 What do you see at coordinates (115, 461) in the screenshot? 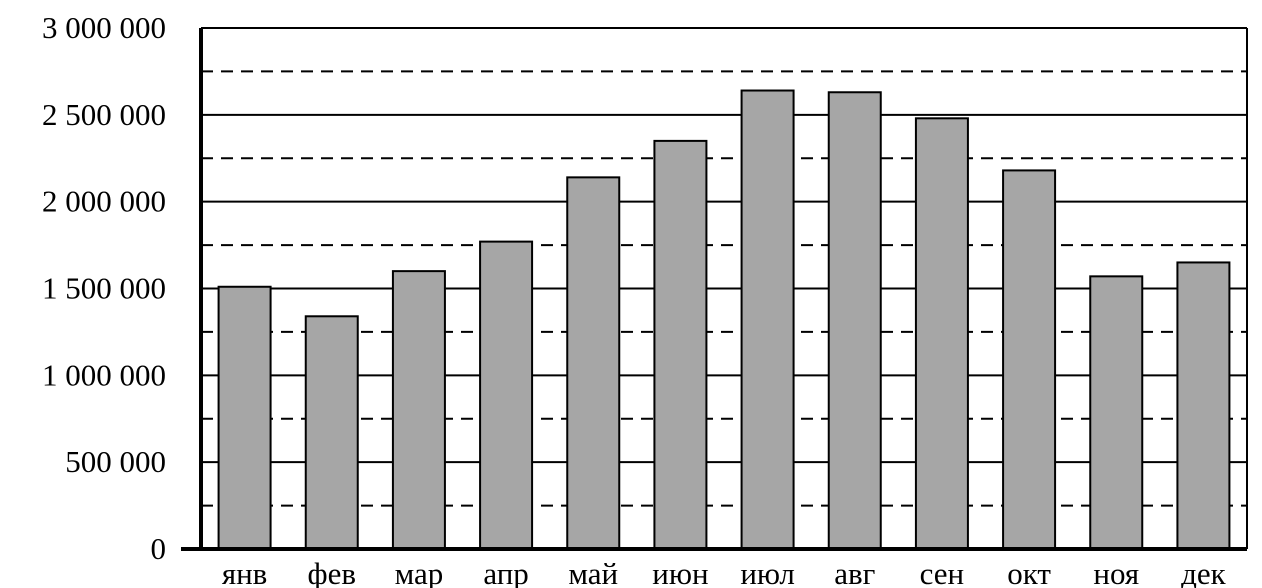
I see `y-tick-label: 500 000` at bounding box center [115, 461].